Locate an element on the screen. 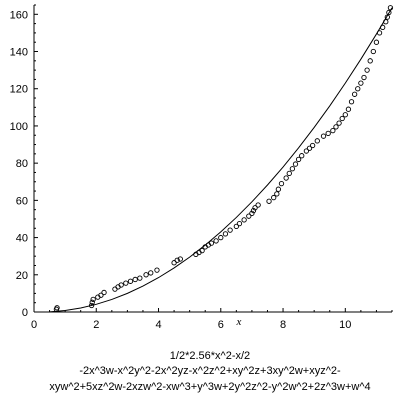  x-tick-label: 8 is located at coordinates (283, 325).